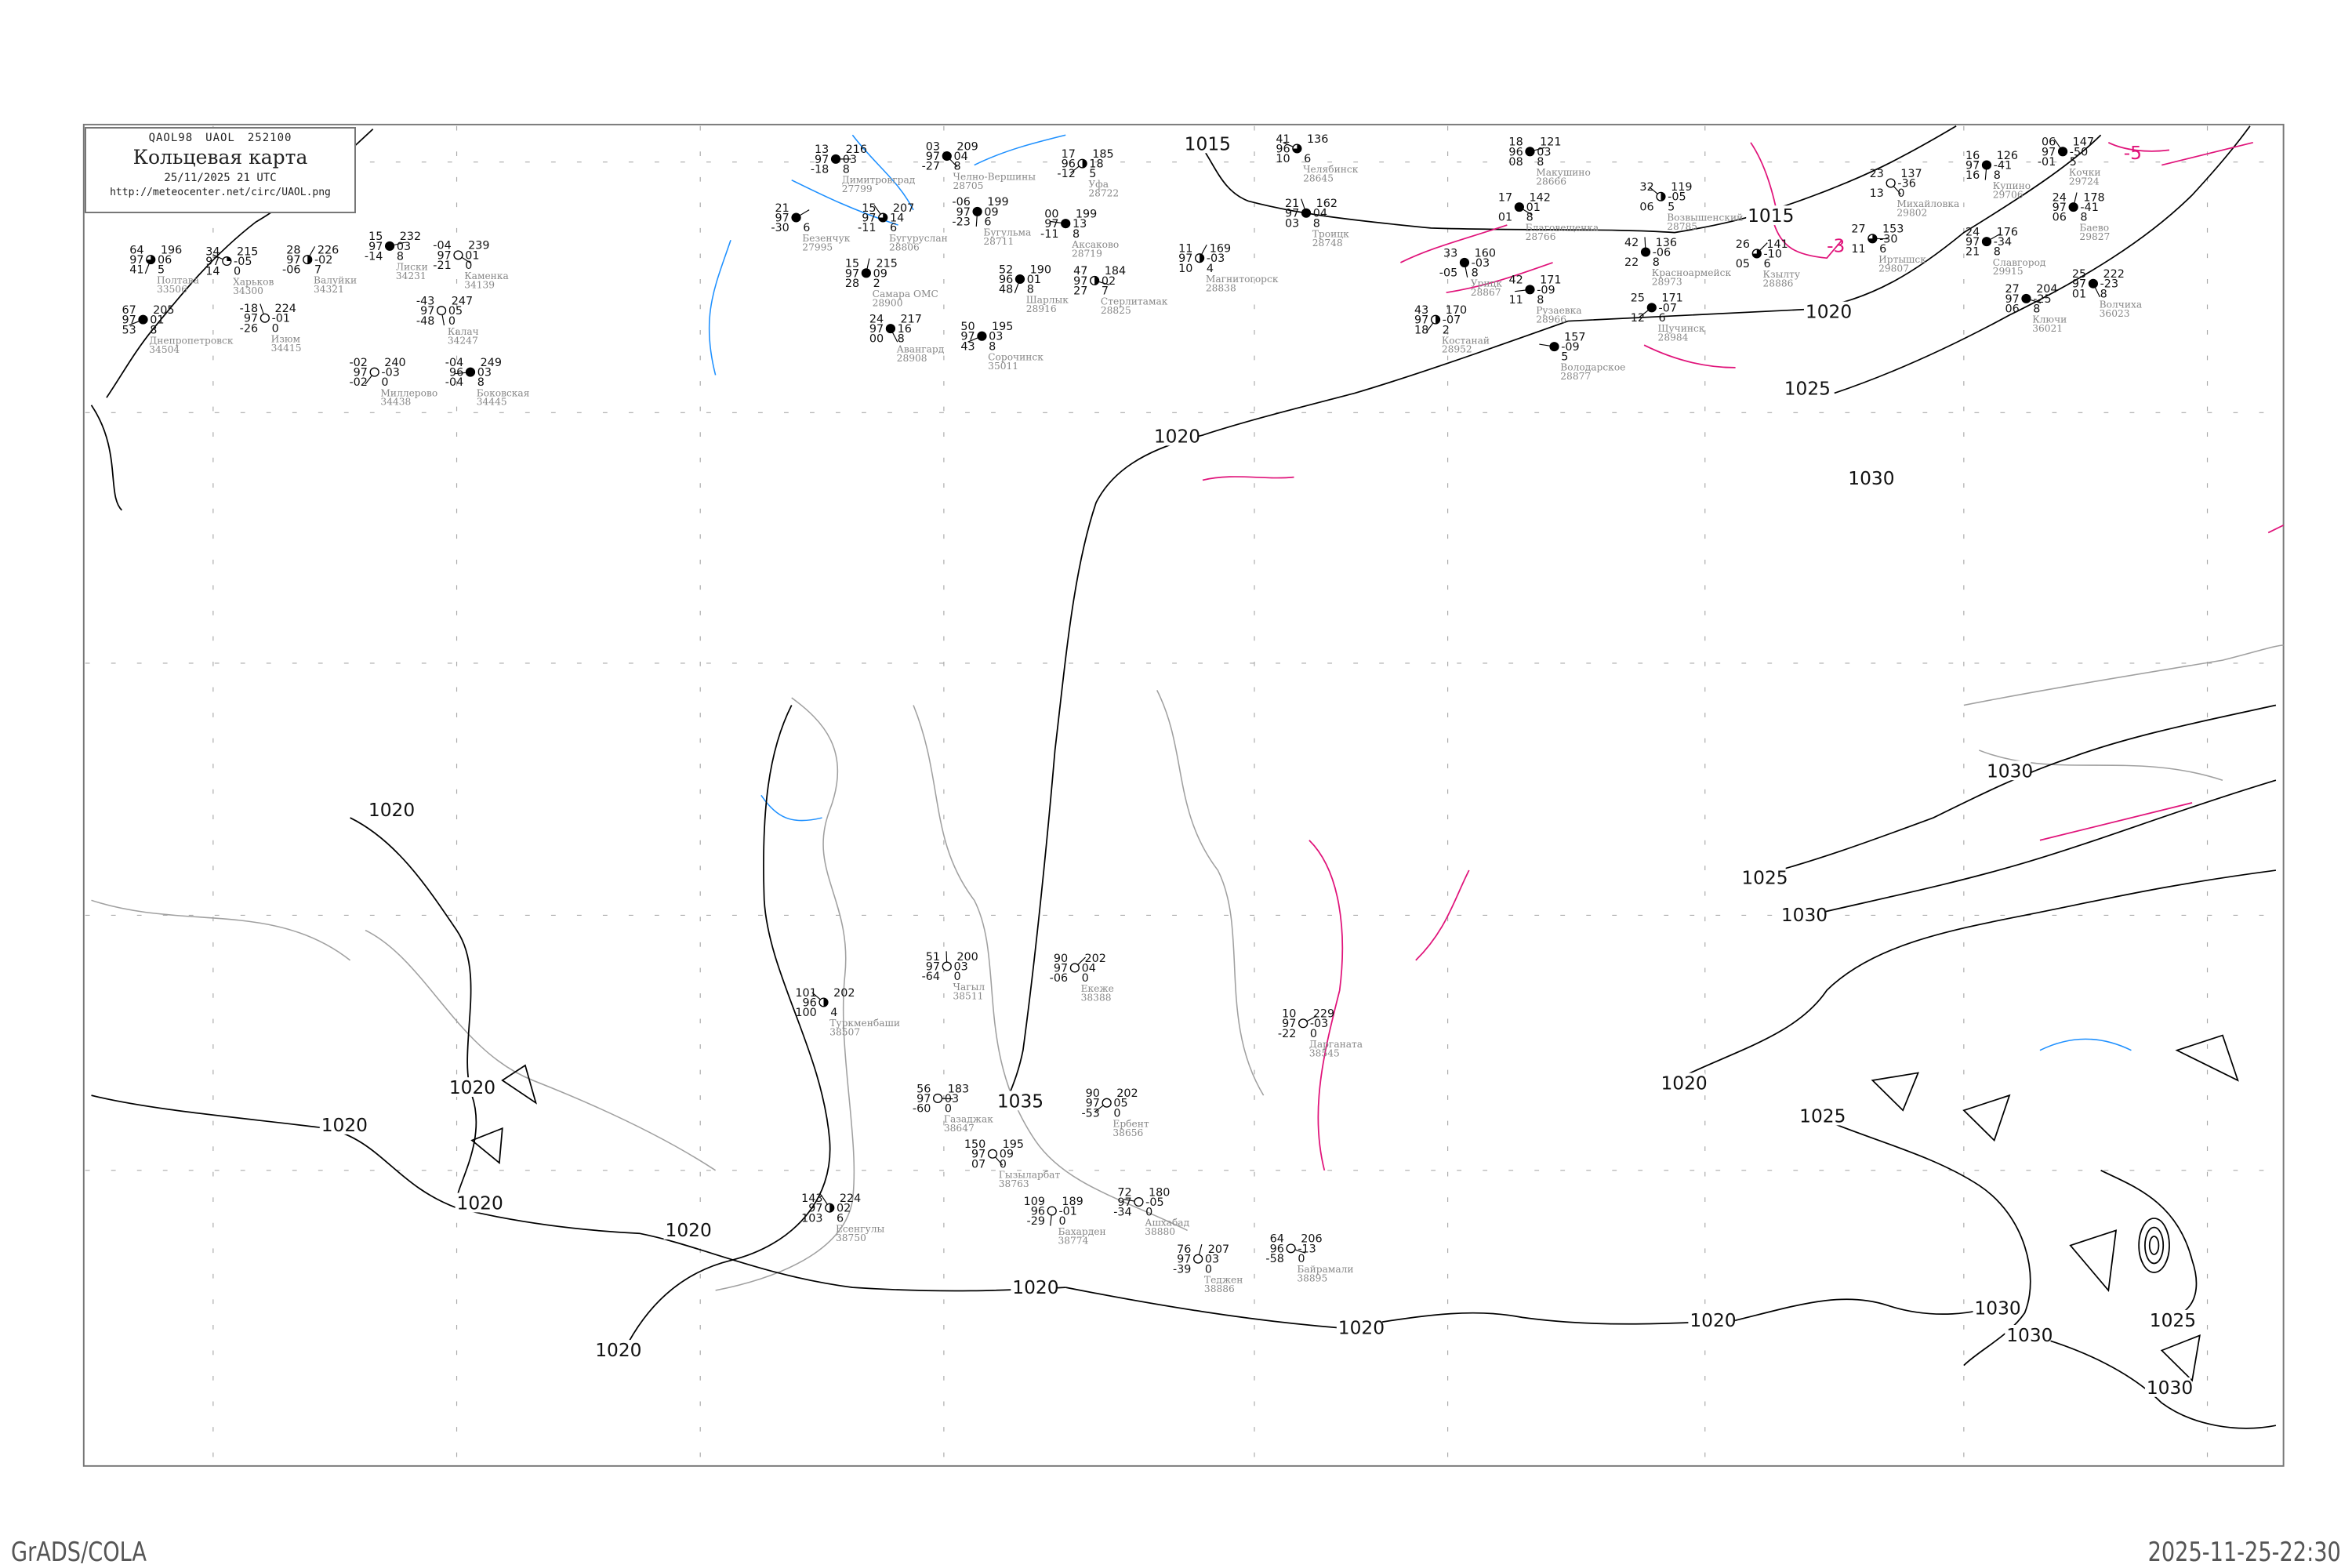 The image size is (2352, 1568). I want to click on station-value-tr: 202, so click(1127, 1093).